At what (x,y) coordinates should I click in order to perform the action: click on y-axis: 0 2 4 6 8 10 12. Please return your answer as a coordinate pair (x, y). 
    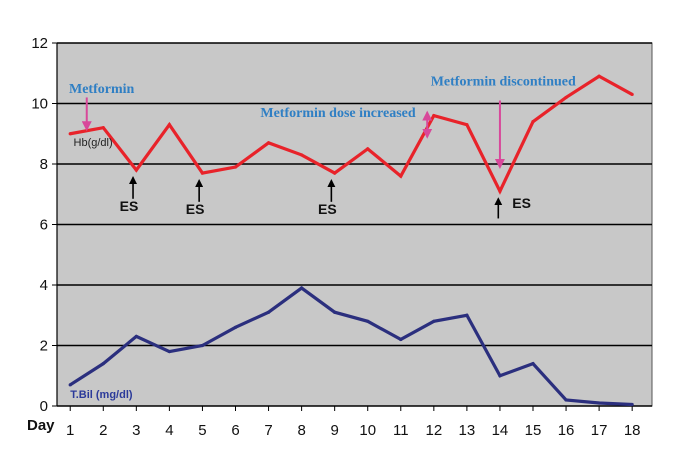
    Looking at the image, I should click on (44, 225).